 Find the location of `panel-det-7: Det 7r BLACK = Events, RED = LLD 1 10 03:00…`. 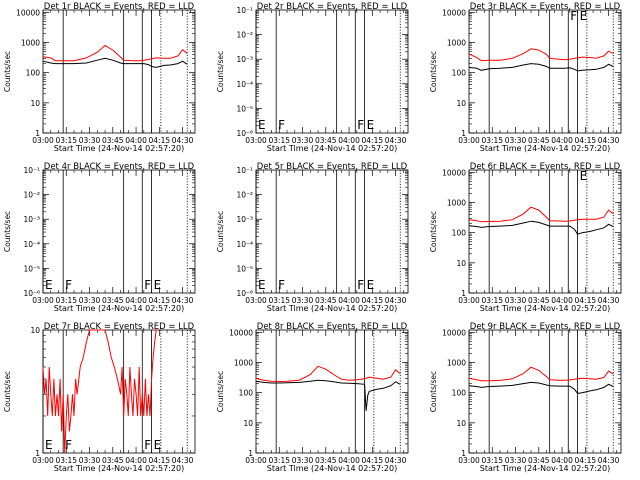

panel-det-7: Det 7r BLACK = Events, RED = LLD 1 10 03:00… is located at coordinates (99, 397).